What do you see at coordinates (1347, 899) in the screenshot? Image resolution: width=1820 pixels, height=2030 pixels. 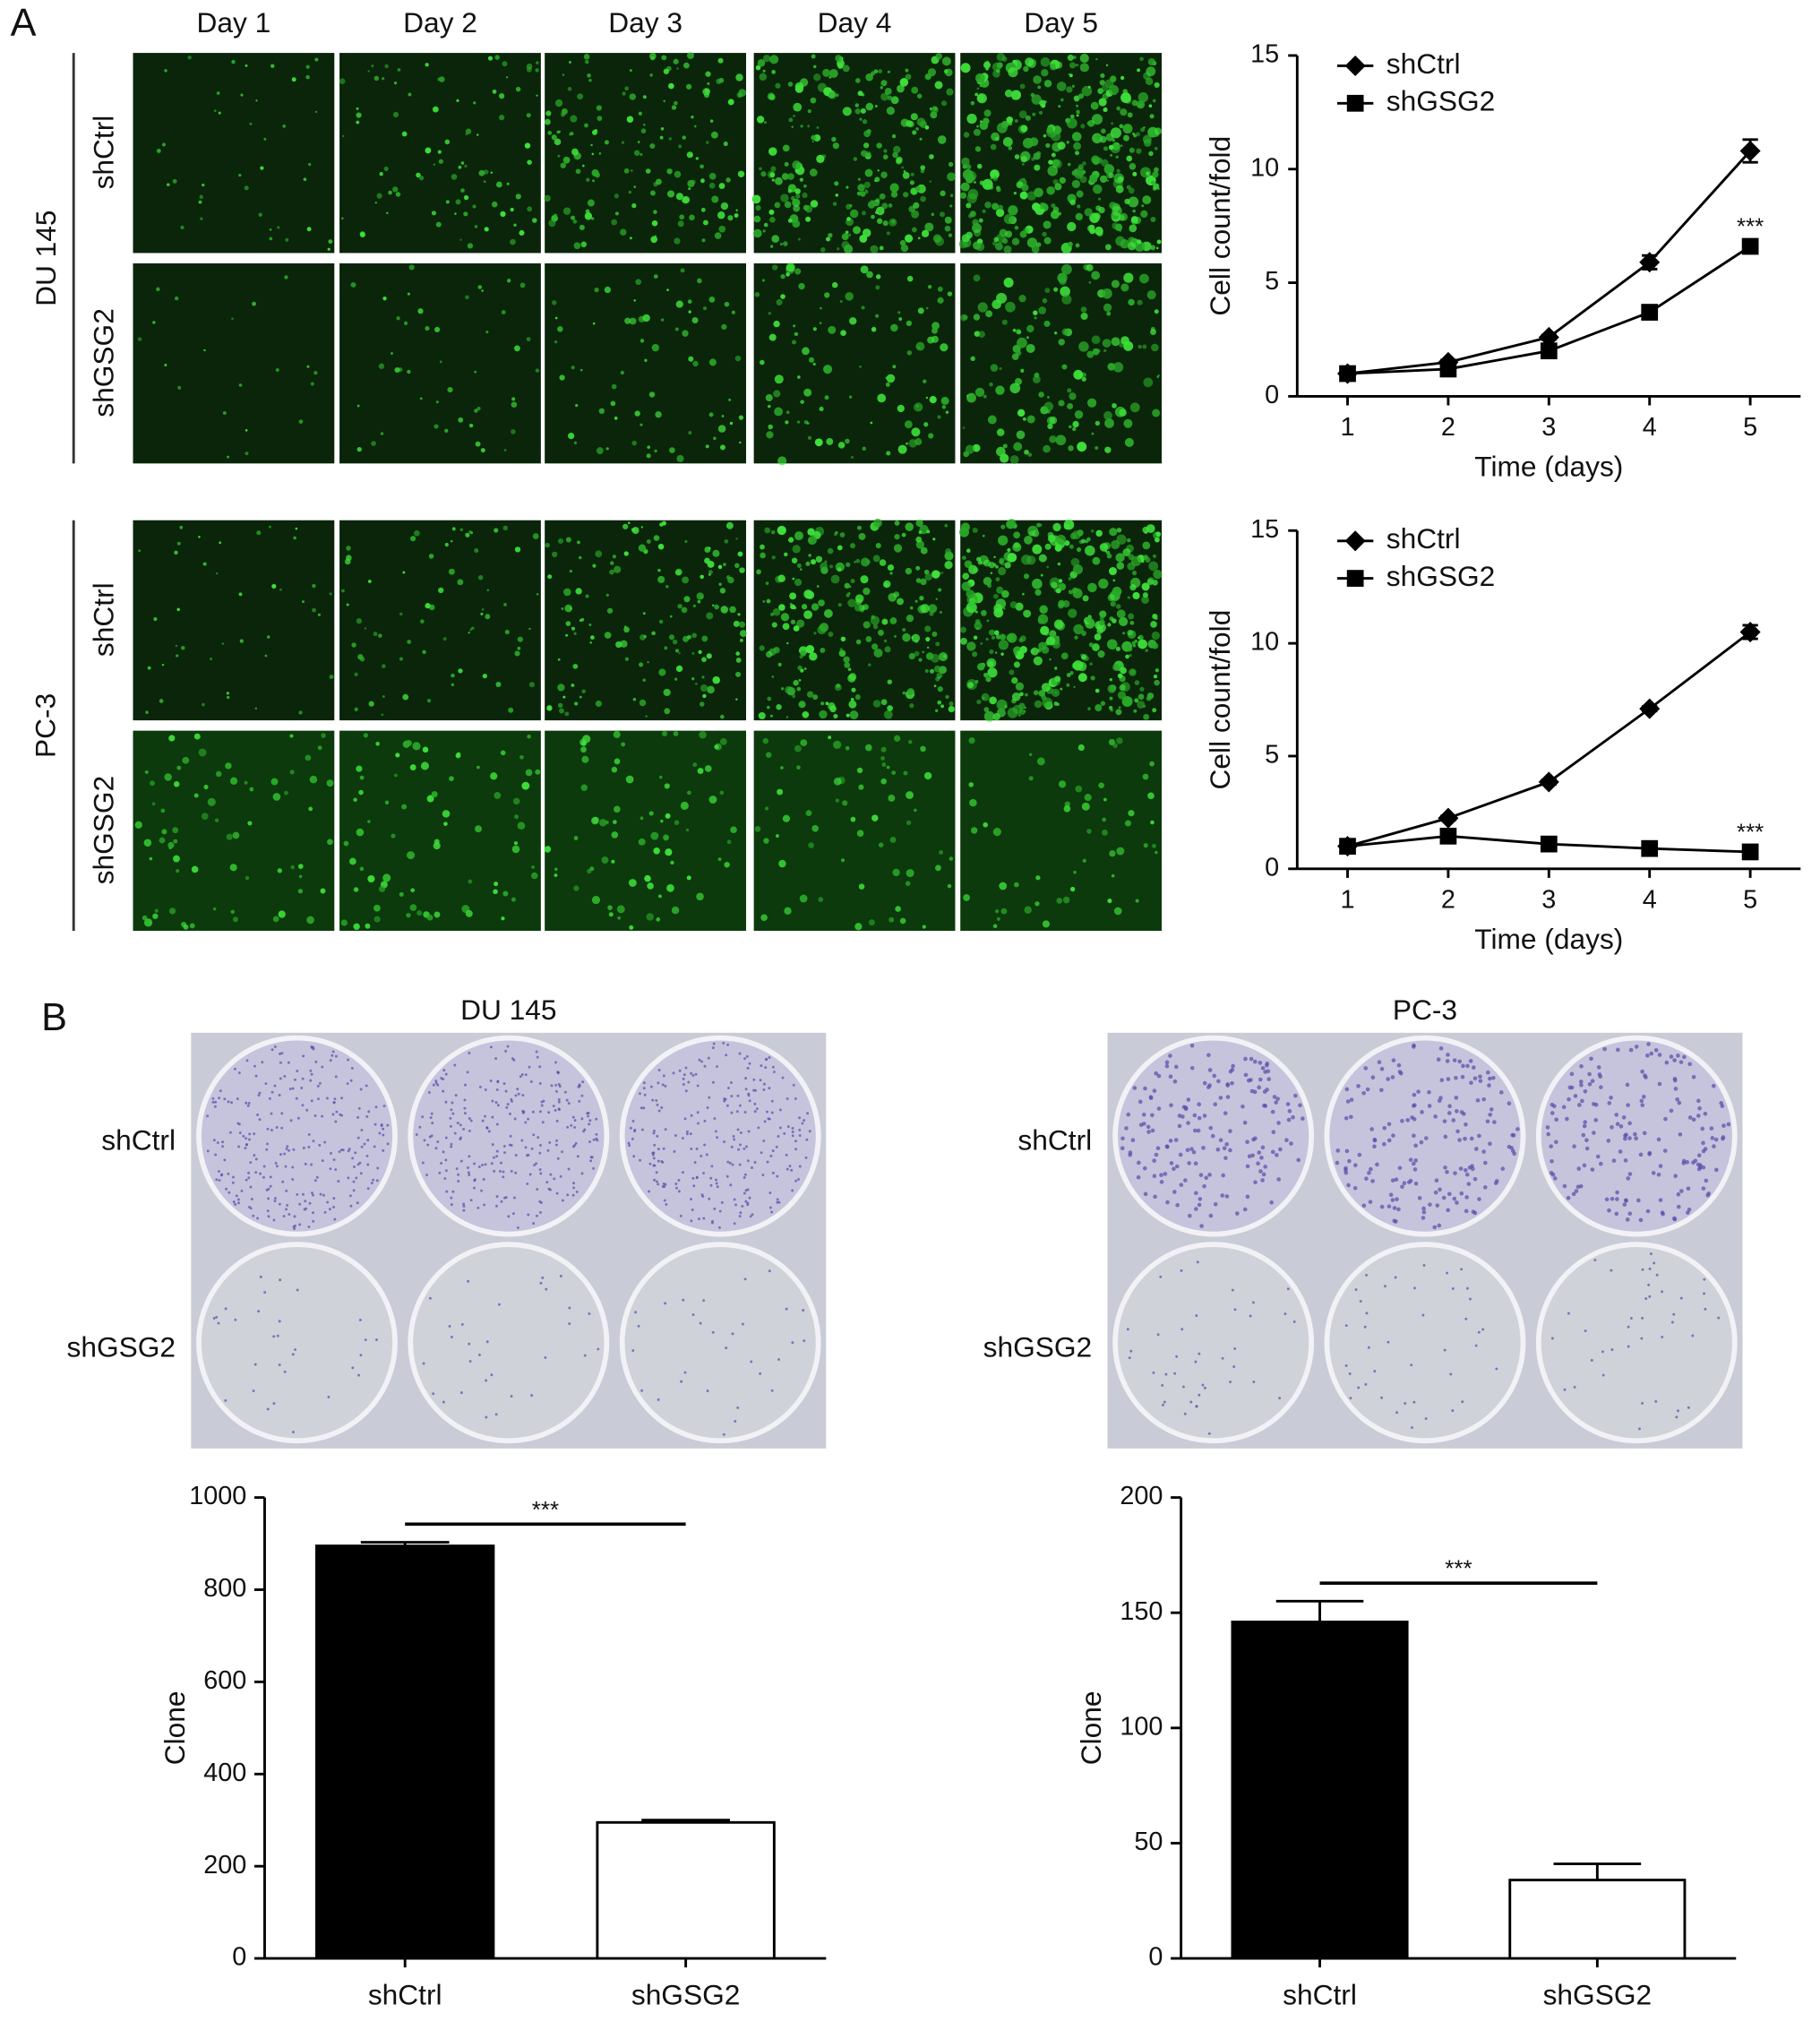 I see `x-tick-label: 1` at bounding box center [1347, 899].